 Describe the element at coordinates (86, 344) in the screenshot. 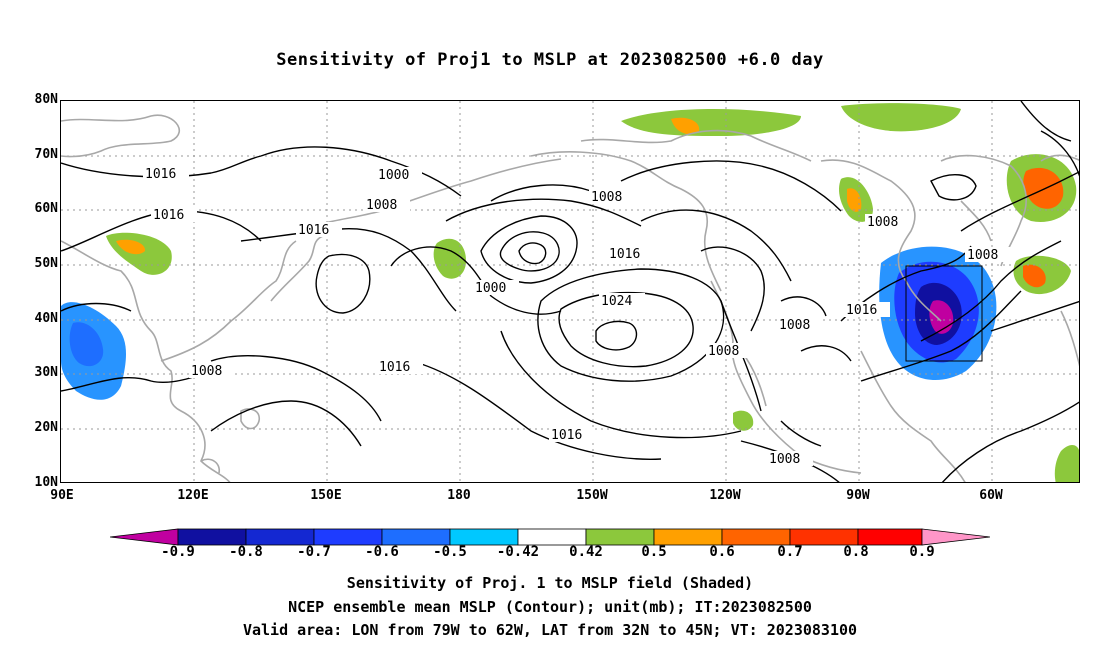

I see `shade-negative-asia-core` at that location.